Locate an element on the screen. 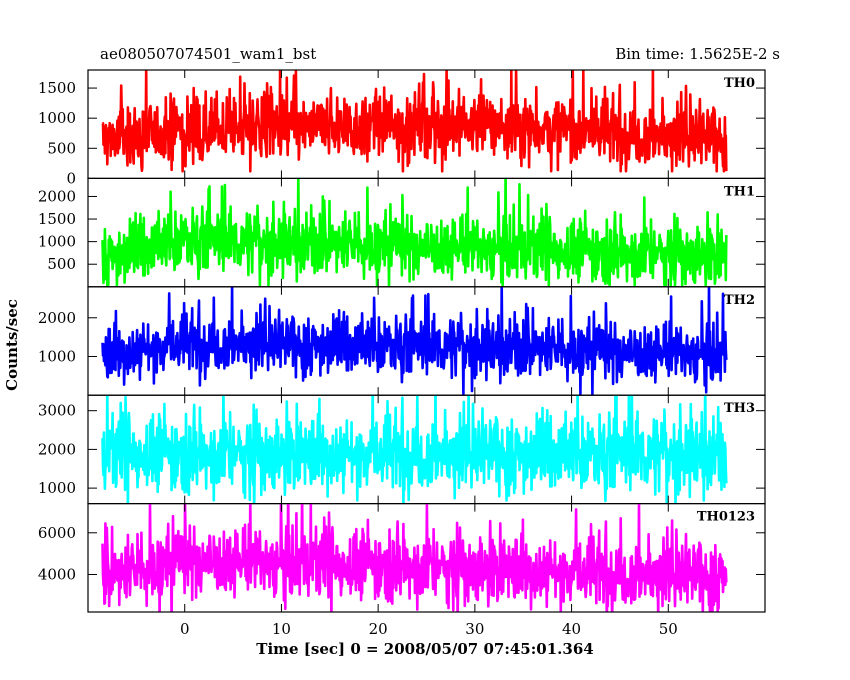 The height and width of the screenshot is (680, 850). x-tick-label: 0 is located at coordinates (185, 629).